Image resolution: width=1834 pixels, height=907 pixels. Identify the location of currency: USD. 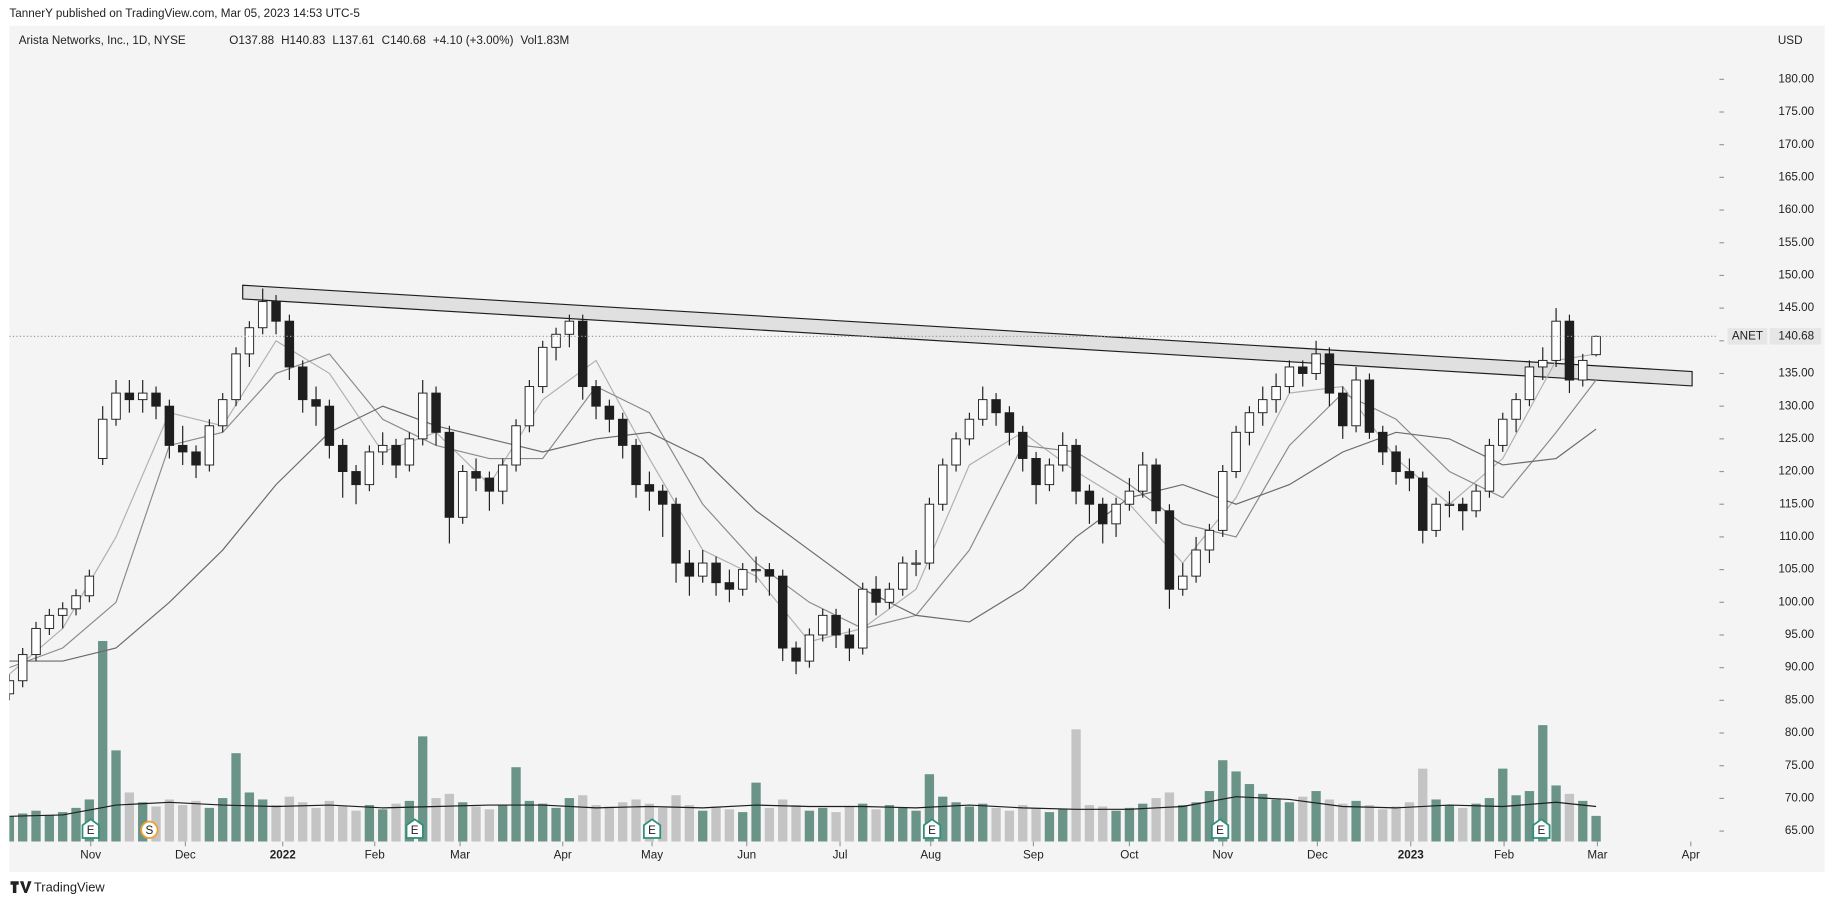
(1790, 40).